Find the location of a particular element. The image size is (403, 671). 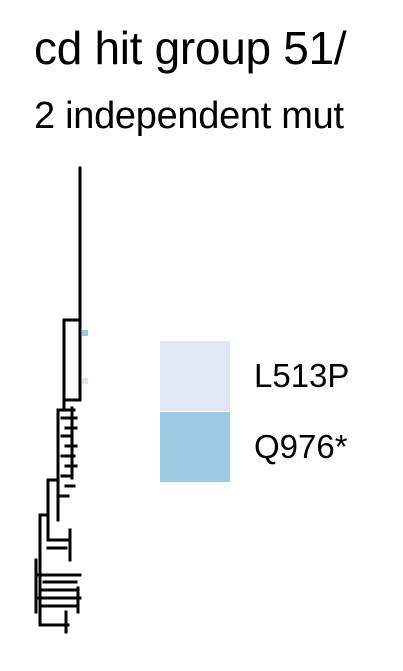

legend-item: Q976* is located at coordinates (280, 447).